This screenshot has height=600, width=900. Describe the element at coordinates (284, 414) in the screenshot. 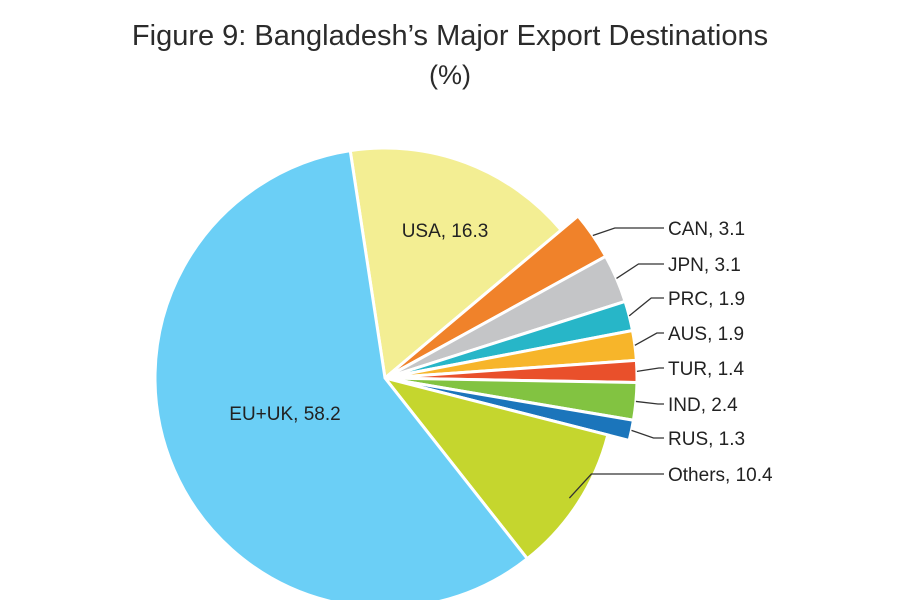

I see `slice-label-euuk: EU+UK, 58.2` at that location.